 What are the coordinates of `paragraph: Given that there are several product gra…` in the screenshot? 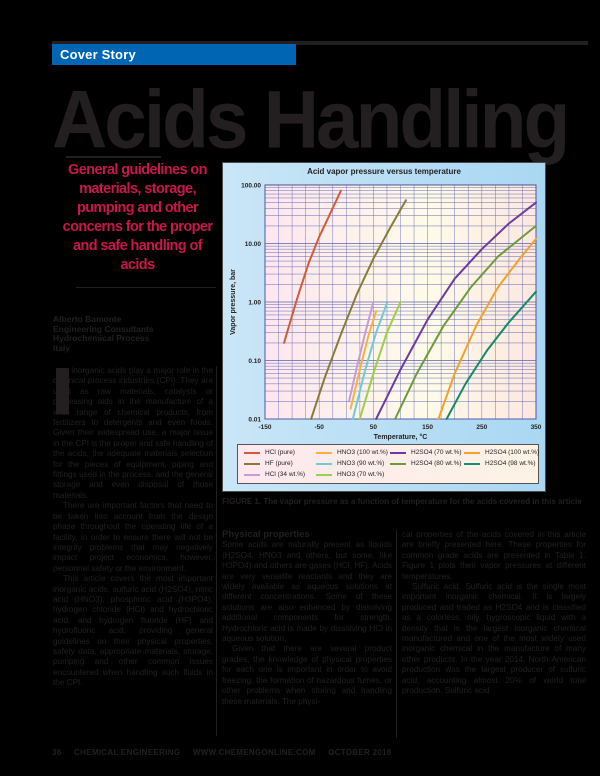 It's located at (307, 675).